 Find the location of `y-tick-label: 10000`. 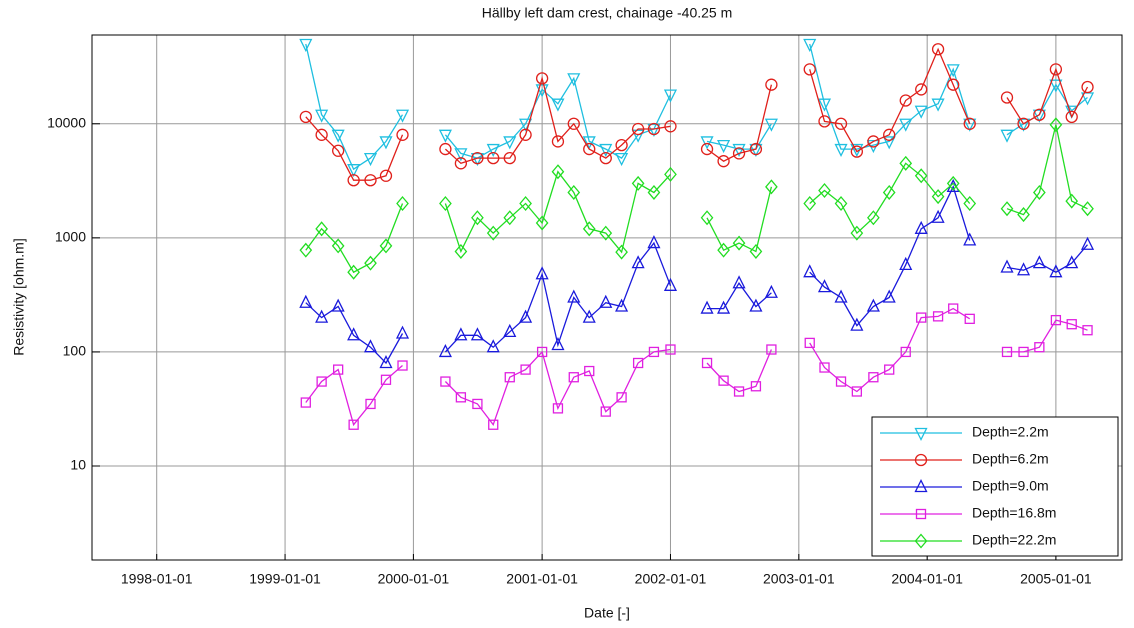

y-tick-label: 10000 is located at coordinates (66, 122).